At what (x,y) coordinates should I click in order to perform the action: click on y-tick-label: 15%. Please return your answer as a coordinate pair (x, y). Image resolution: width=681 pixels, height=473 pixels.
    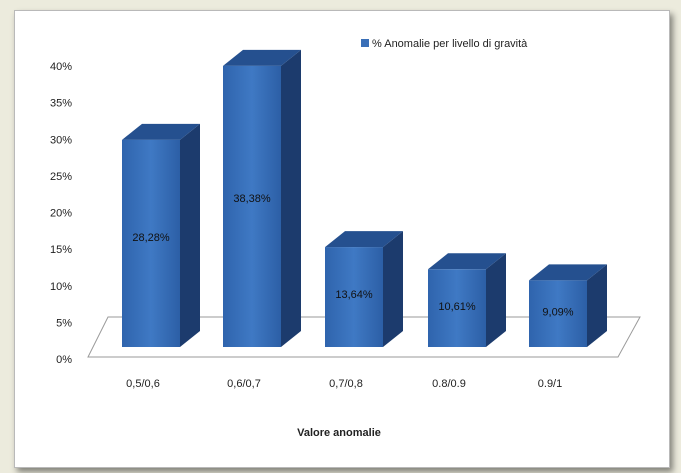
    Looking at the image, I should click on (61, 250).